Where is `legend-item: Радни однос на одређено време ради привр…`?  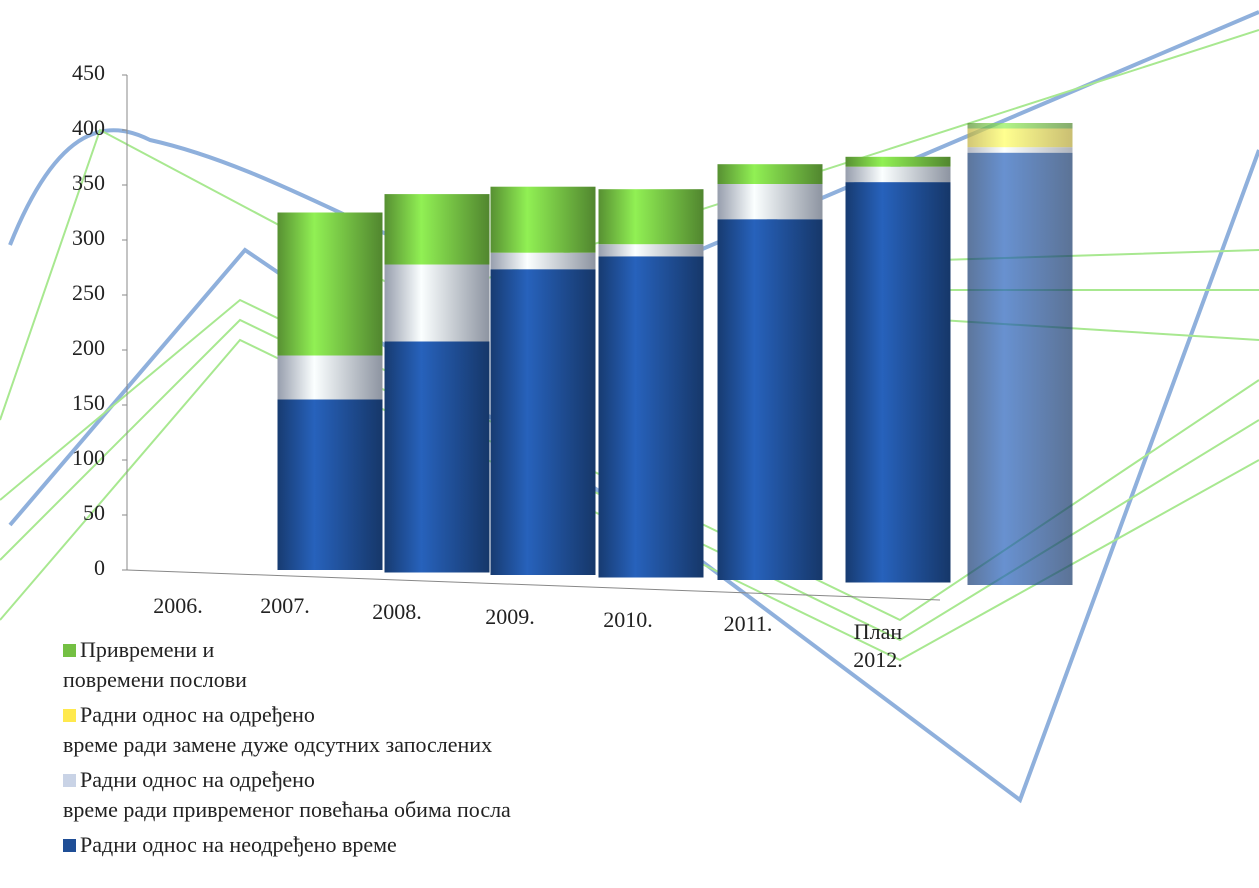
legend-item: Радни однос на одређено време ради привр… is located at coordinates (287, 795).